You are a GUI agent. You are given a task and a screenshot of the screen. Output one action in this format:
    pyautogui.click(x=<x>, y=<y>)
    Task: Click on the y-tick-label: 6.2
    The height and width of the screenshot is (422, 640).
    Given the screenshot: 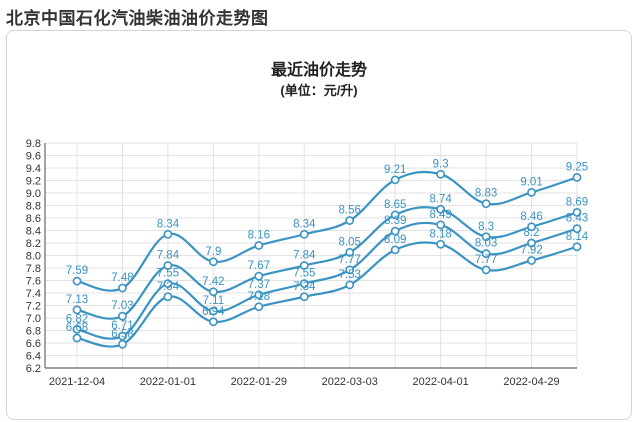 What is the action you would take?
    pyautogui.click(x=33, y=369)
    